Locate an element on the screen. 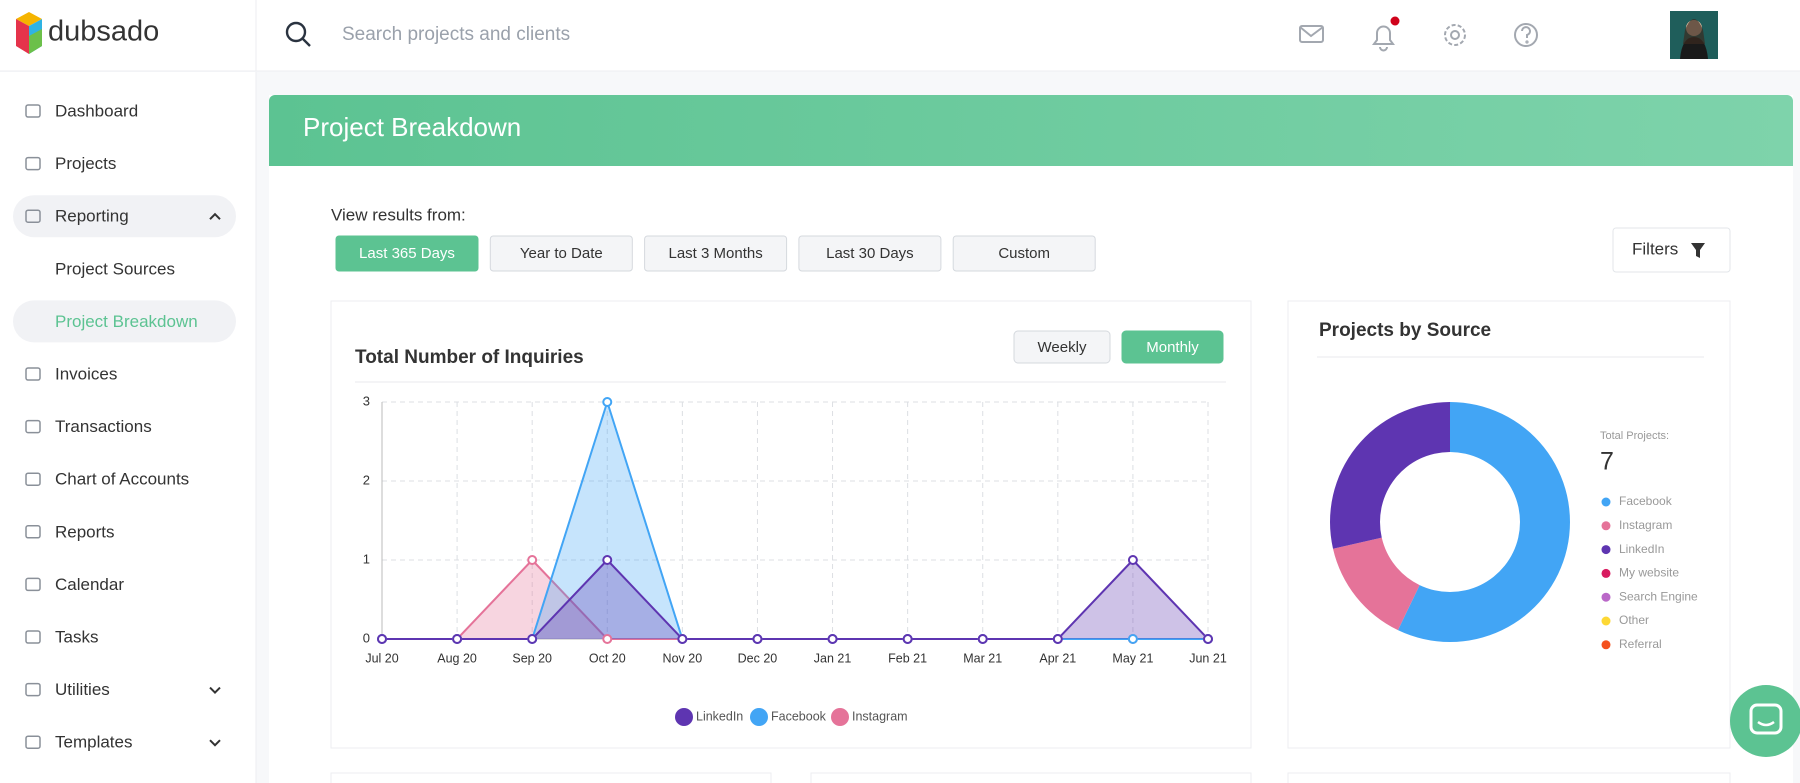 The width and height of the screenshot is (1800, 783). toggle-button: Weekly is located at coordinates (1062, 347).